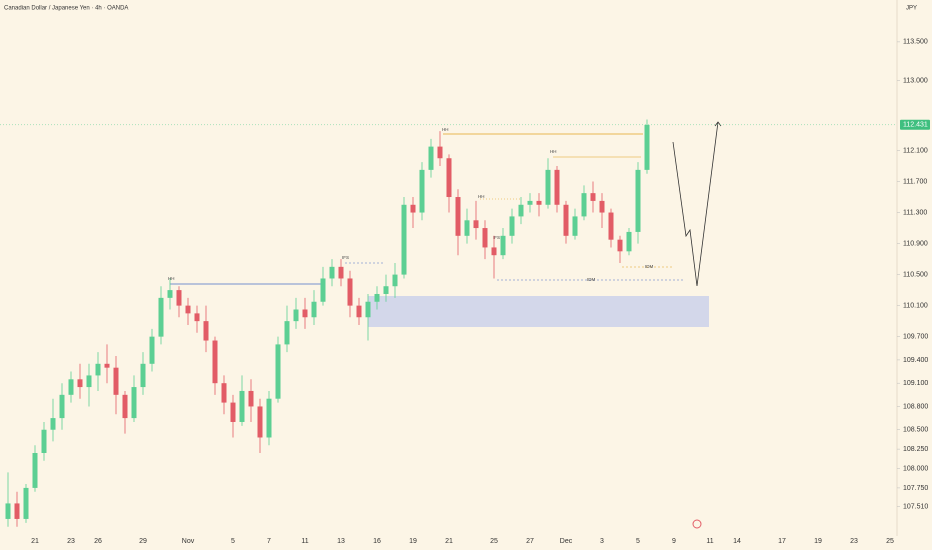  Describe the element at coordinates (915, 274) in the screenshot. I see `y-tick-label: 110.500` at that location.